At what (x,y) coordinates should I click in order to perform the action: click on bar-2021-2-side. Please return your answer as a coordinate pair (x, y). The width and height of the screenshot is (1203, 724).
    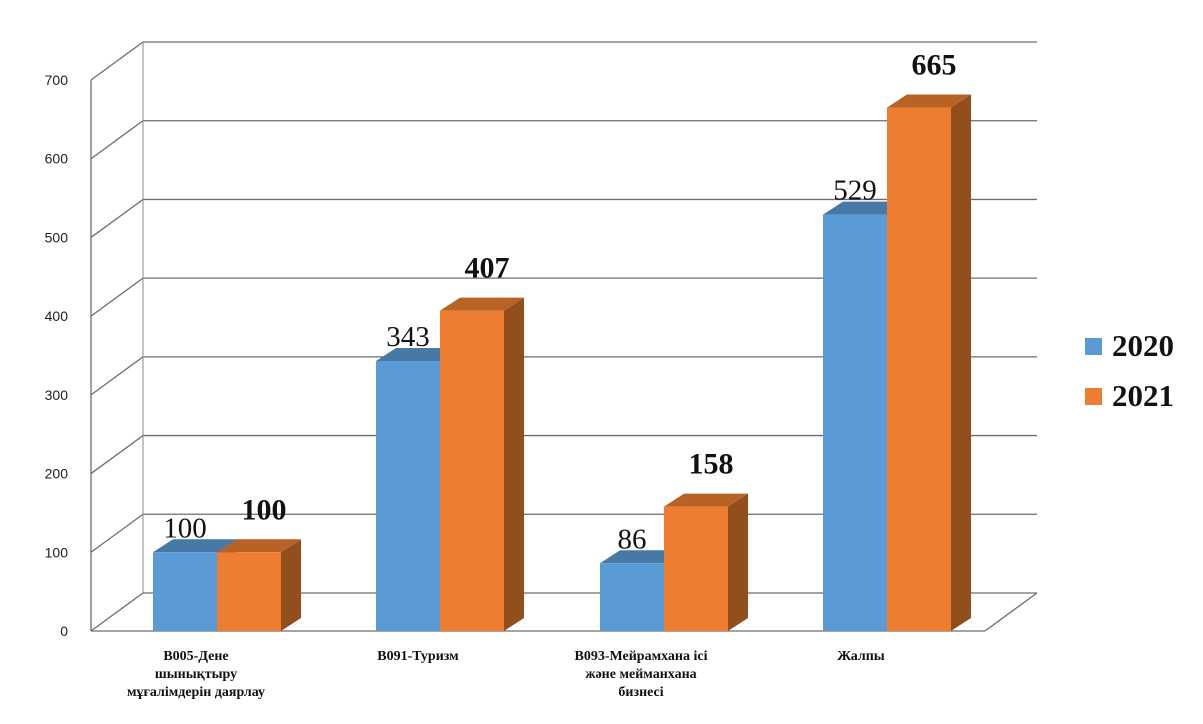
    Looking at the image, I should click on (738, 562).